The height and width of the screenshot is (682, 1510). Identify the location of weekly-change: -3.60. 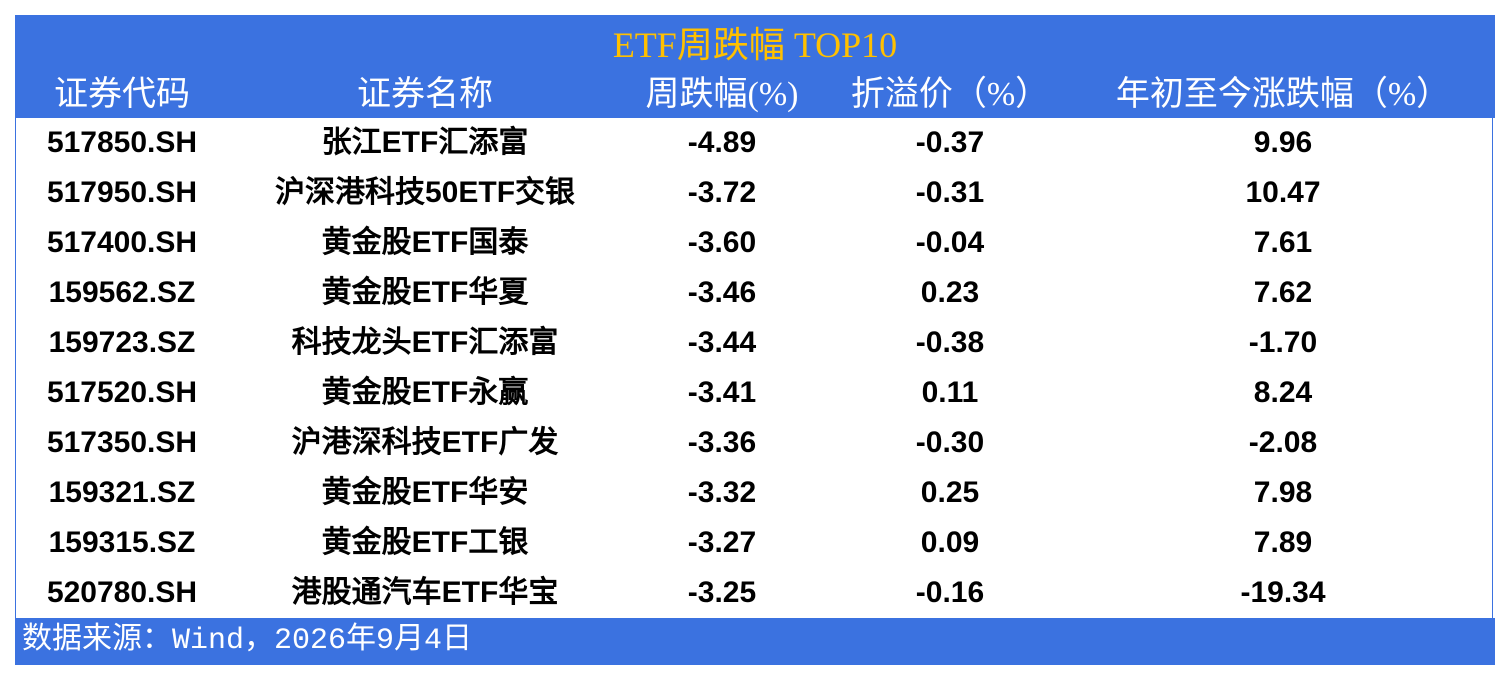
(722, 242).